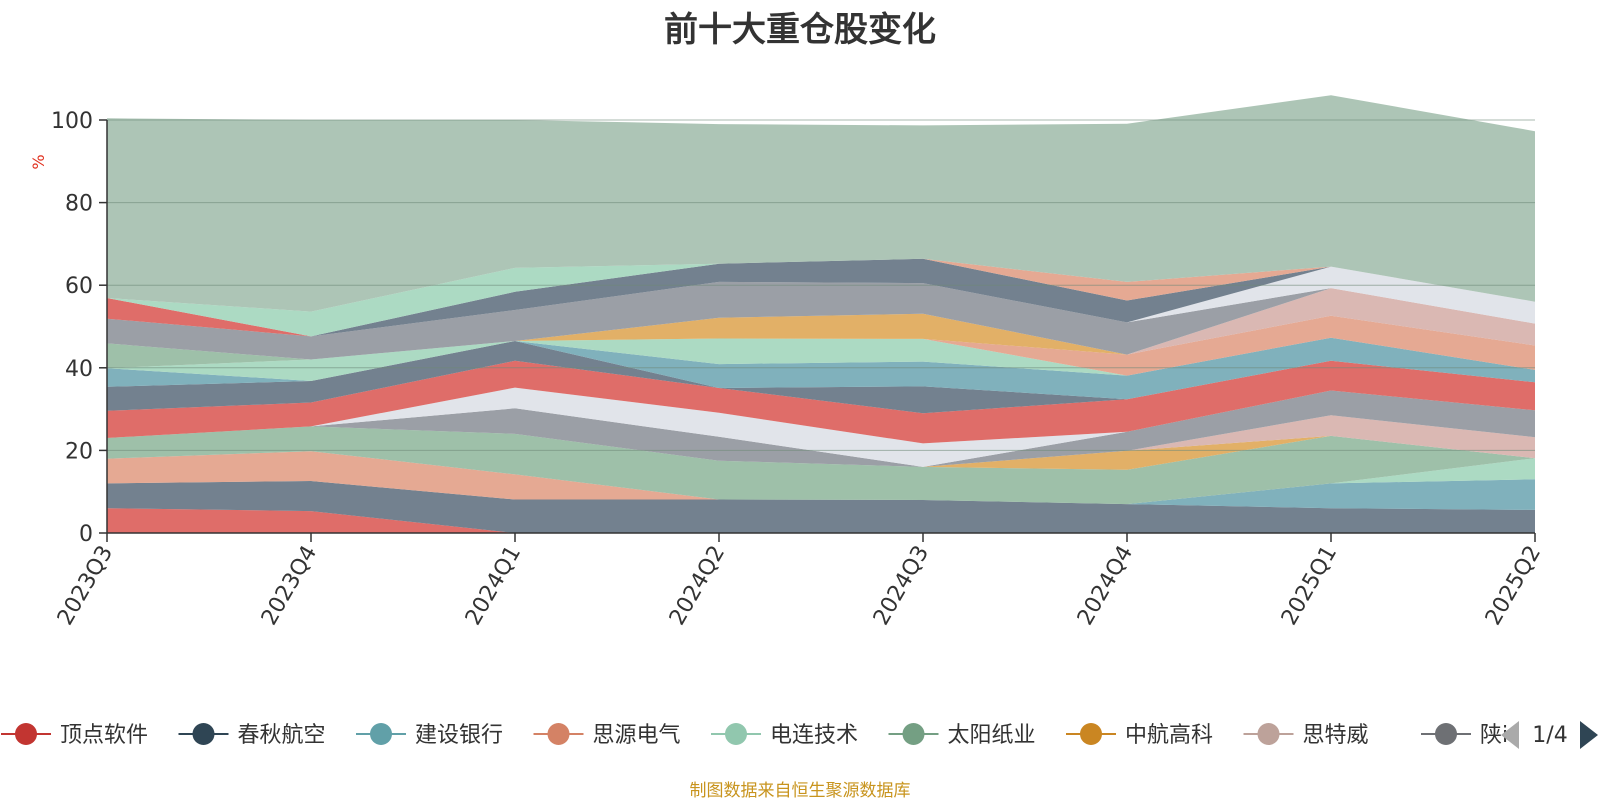  I want to click on x-tick-label-2023Q3: 2023Q3, so click(85, 586).